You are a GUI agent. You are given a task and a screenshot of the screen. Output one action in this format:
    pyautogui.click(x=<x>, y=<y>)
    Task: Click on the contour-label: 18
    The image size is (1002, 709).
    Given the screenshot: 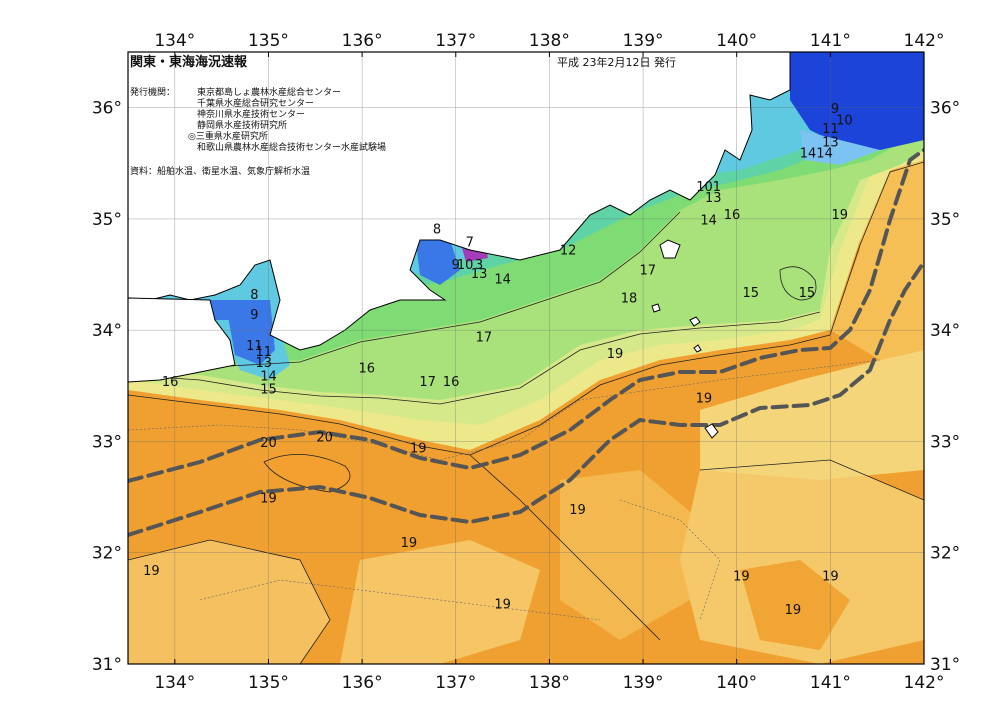 What is the action you would take?
    pyautogui.click(x=629, y=298)
    